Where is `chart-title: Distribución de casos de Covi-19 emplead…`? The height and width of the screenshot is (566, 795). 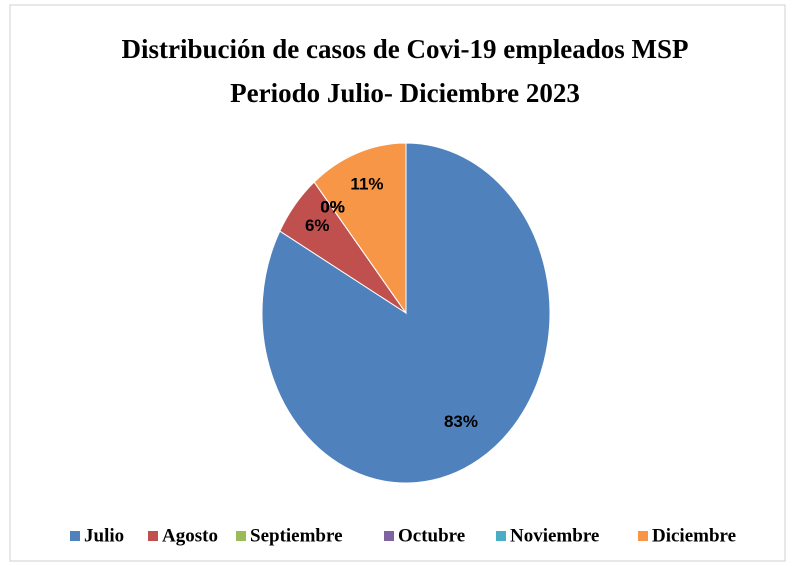
chart-title: Distribución de casos de Covi-19 emplead… is located at coordinates (405, 49).